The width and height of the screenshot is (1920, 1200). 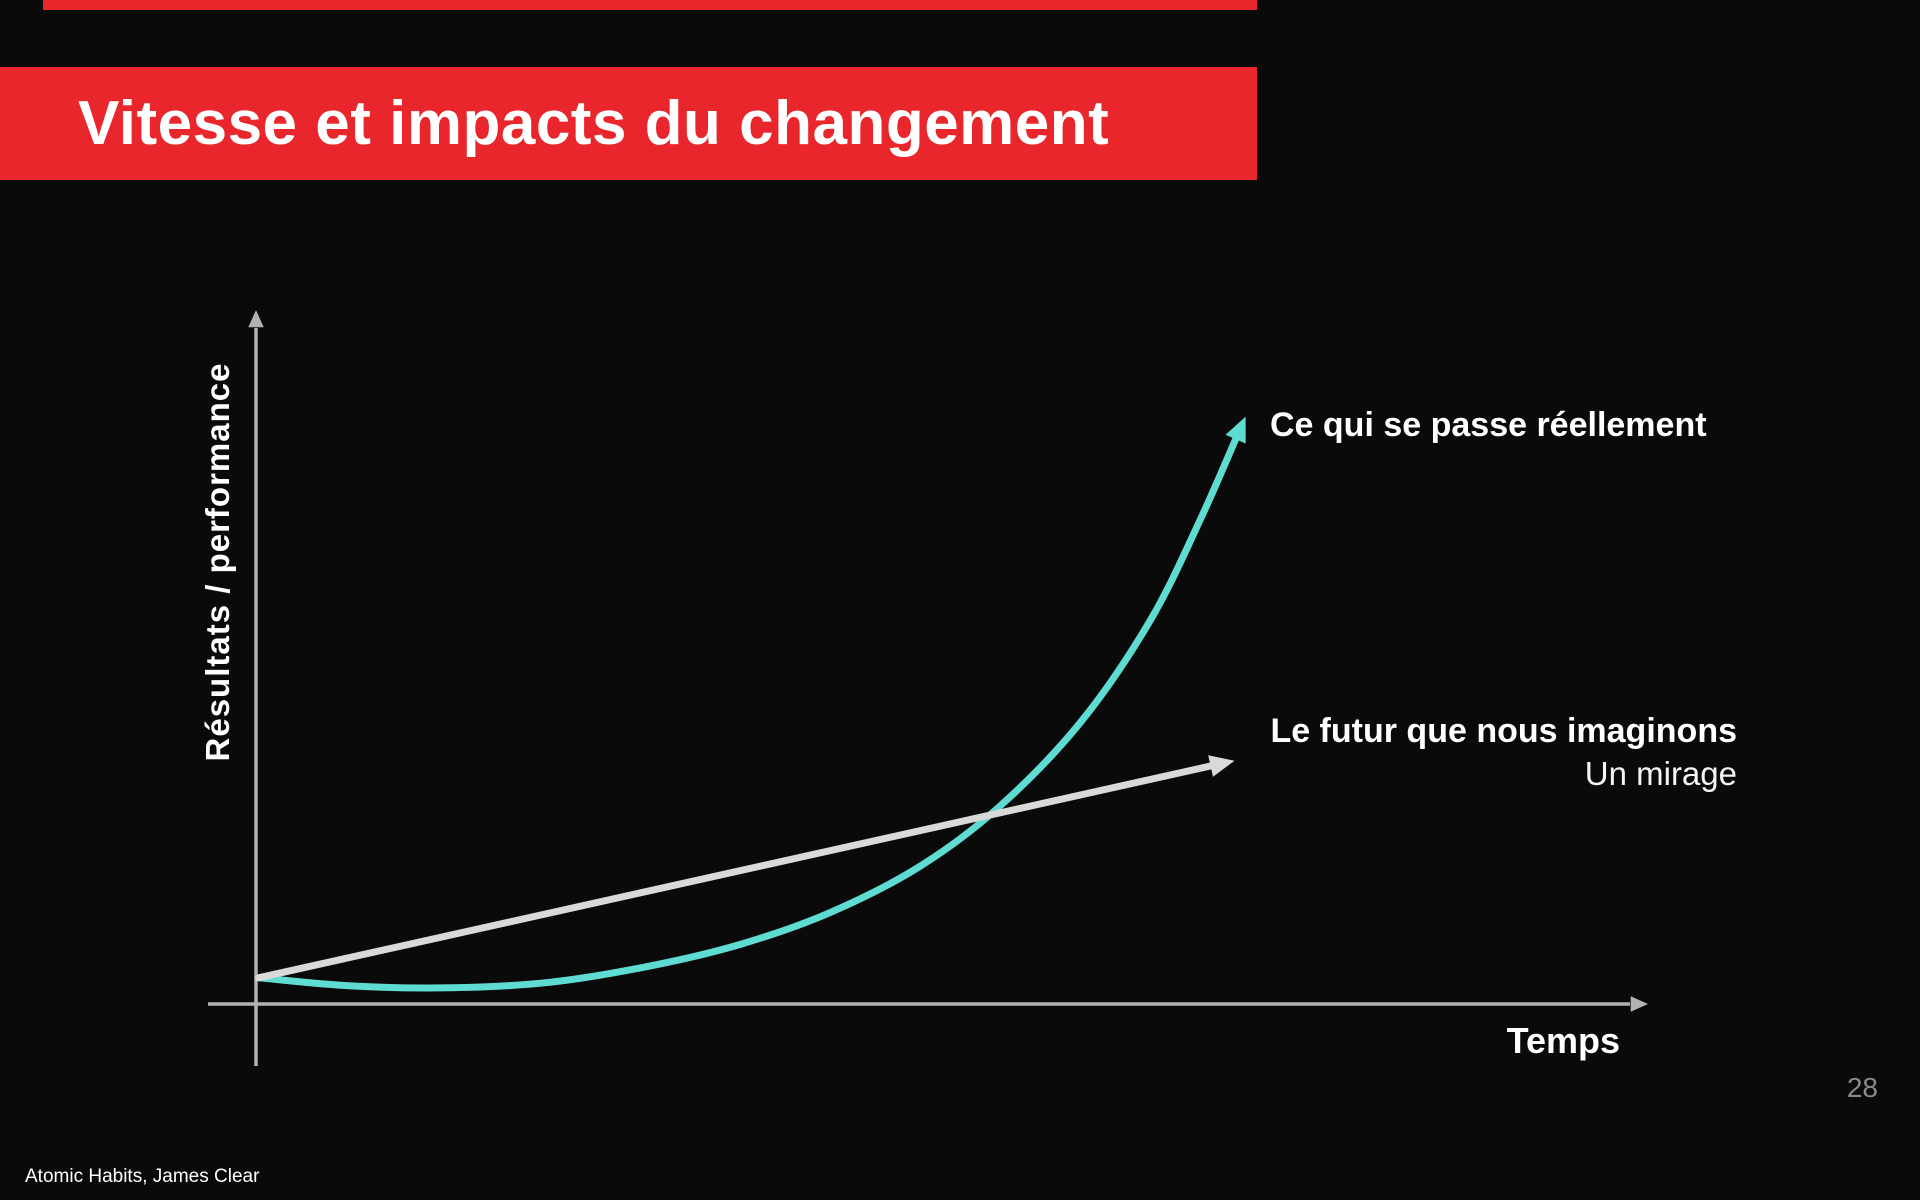 What do you see at coordinates (1503, 731) in the screenshot?
I see `annotation-imagined-line1: Le futur que nous imaginons` at bounding box center [1503, 731].